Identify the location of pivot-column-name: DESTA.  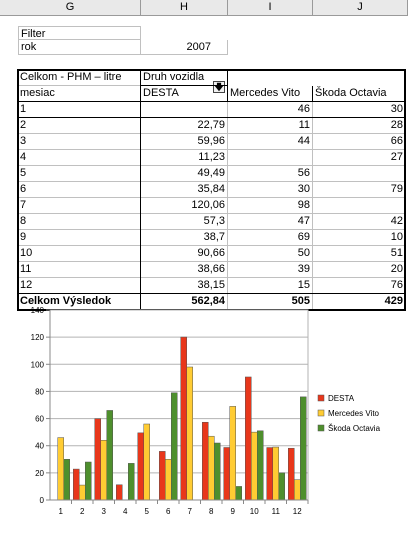
(184, 94).